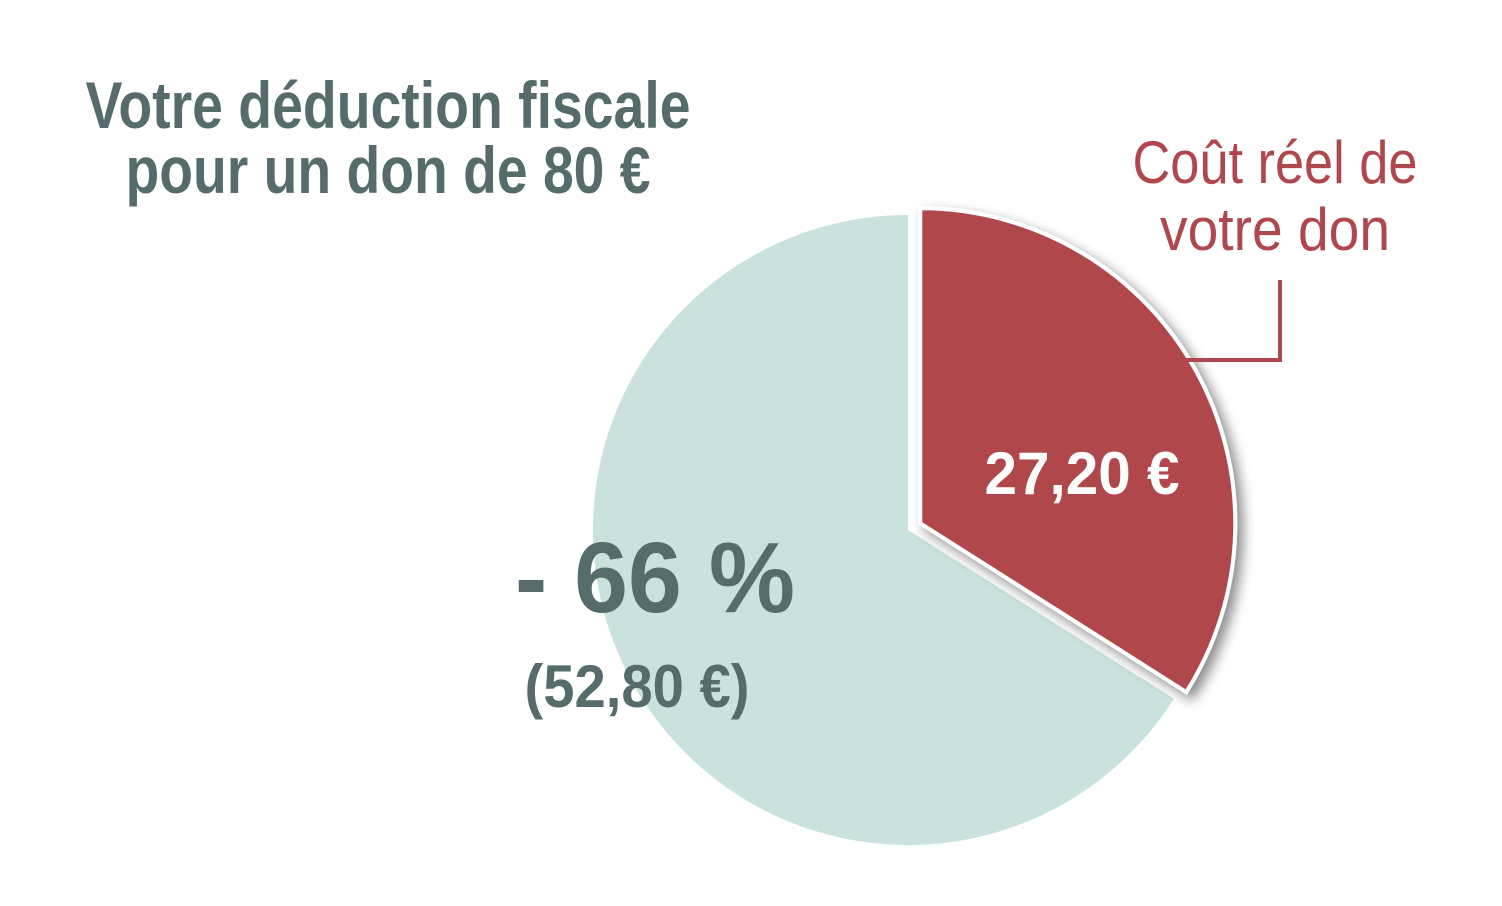  Describe the element at coordinates (388, 105) in the screenshot. I see `chart-title: Votre déduction fiscale` at that location.